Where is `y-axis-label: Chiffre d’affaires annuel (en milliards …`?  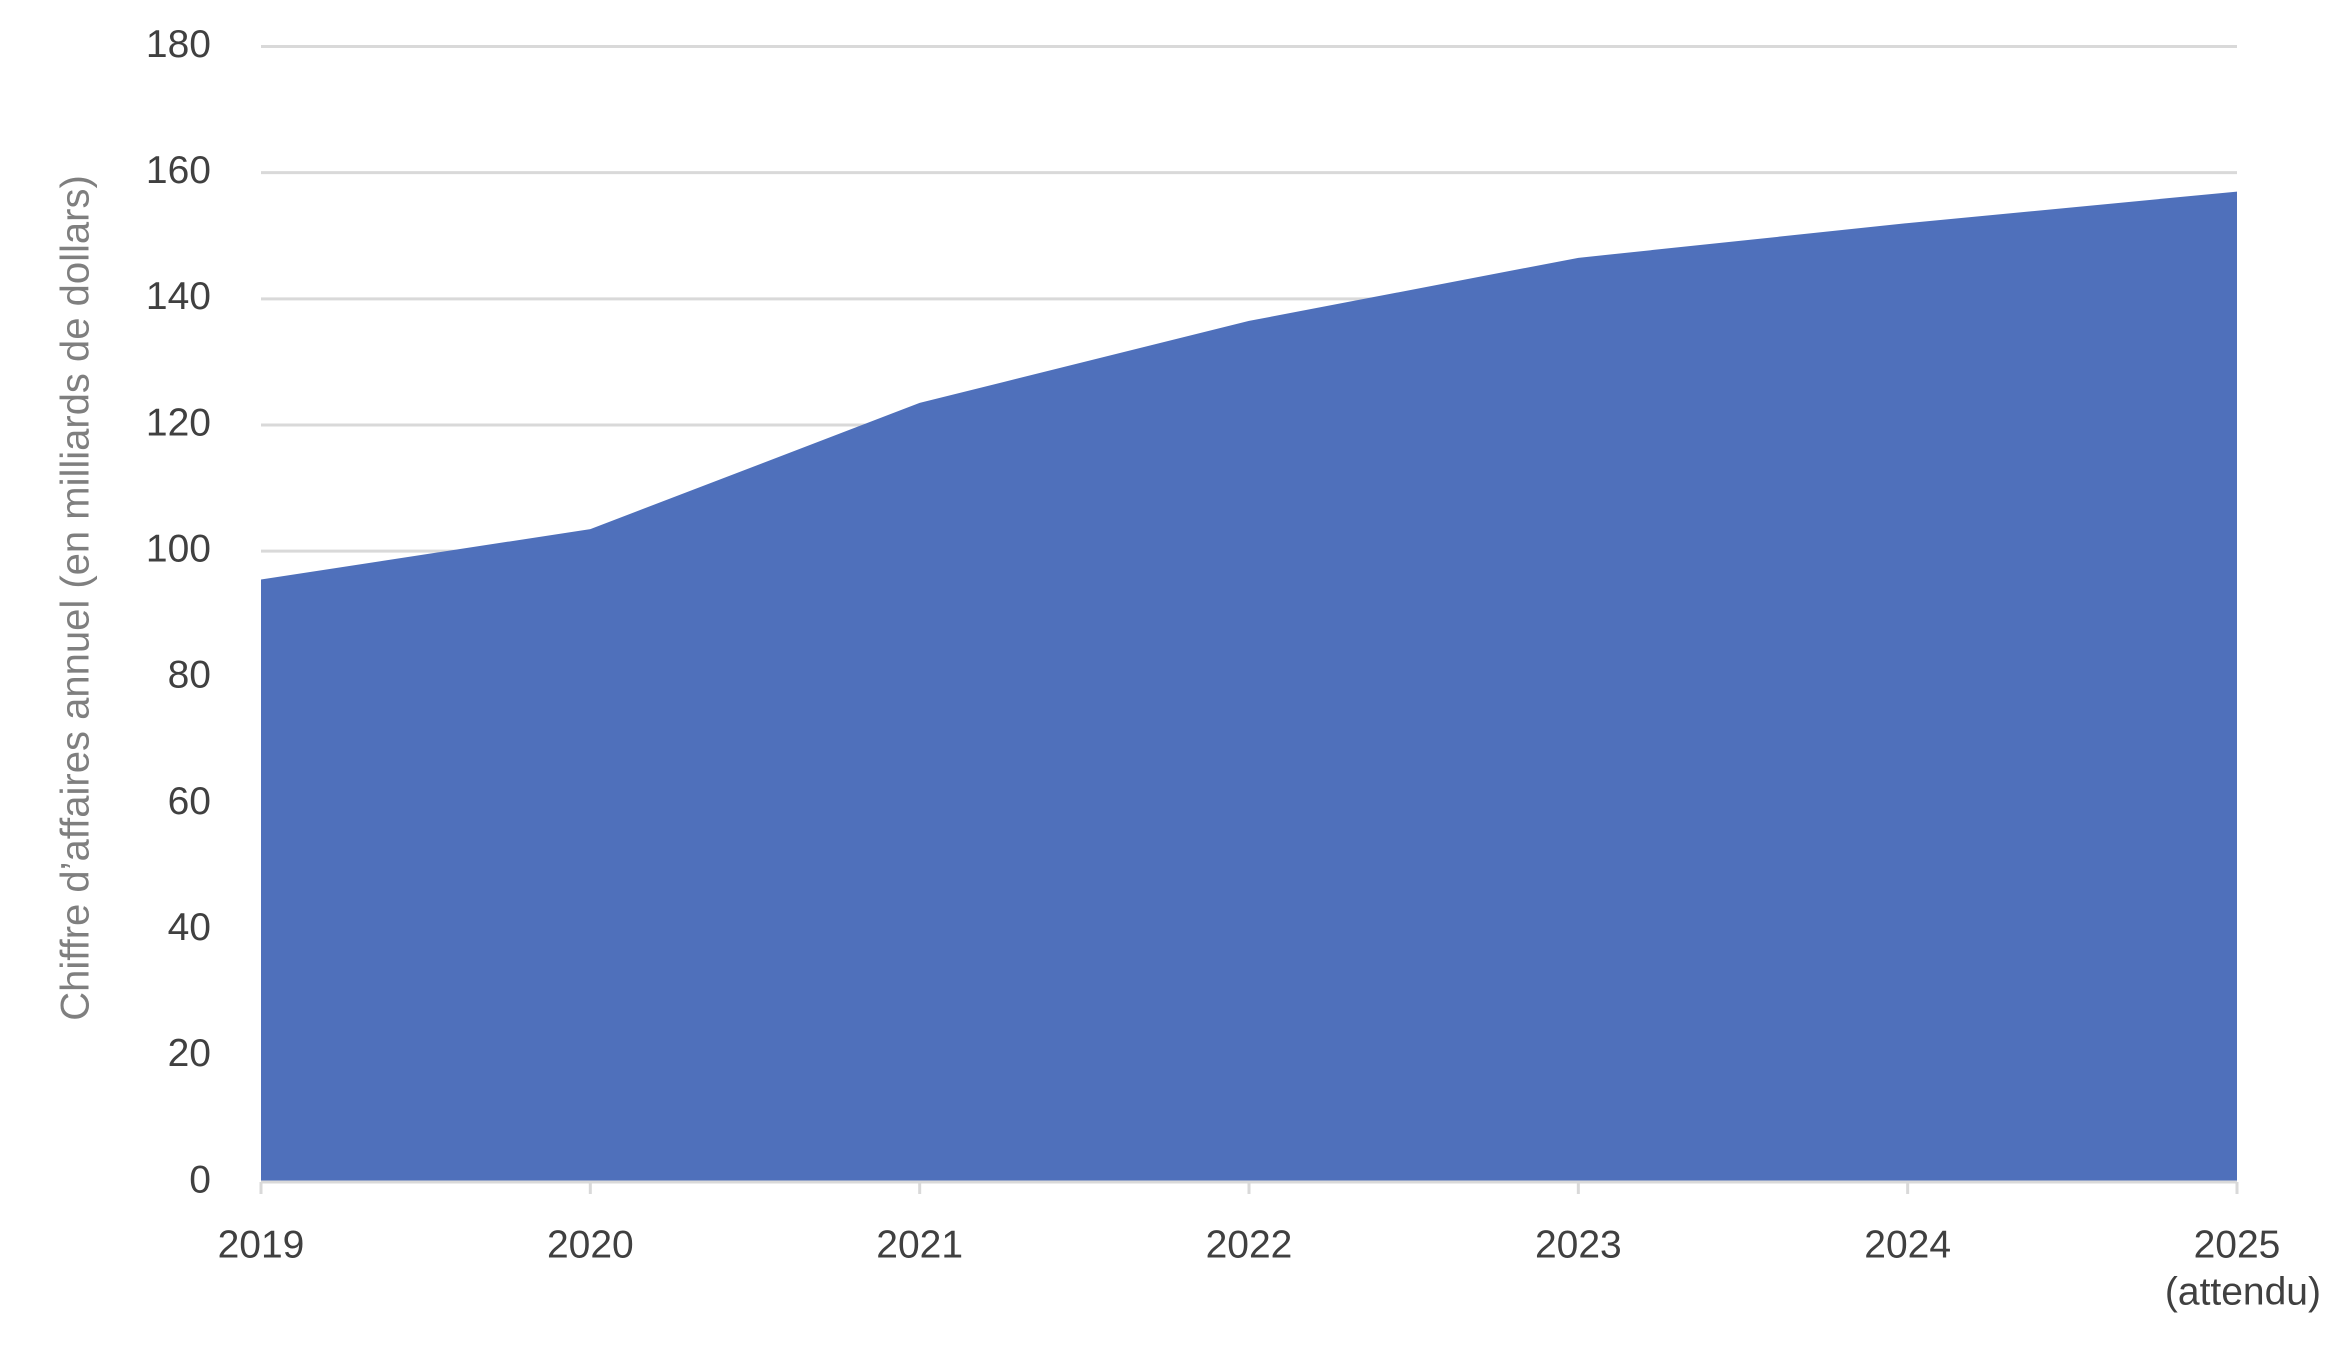
y-axis-label: Chiffre d’affaires annuel (en milliards … is located at coordinates (76, 598).